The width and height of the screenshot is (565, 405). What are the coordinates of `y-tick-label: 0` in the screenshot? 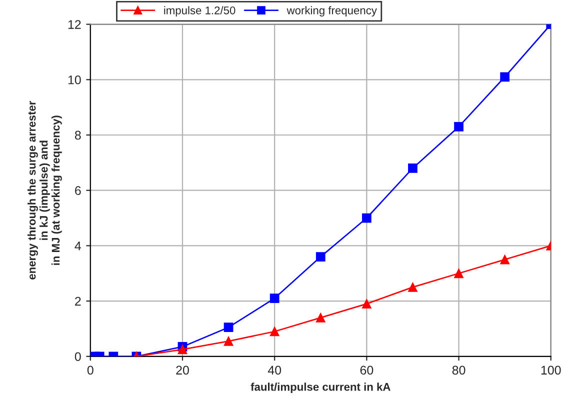 It's located at (77, 357).